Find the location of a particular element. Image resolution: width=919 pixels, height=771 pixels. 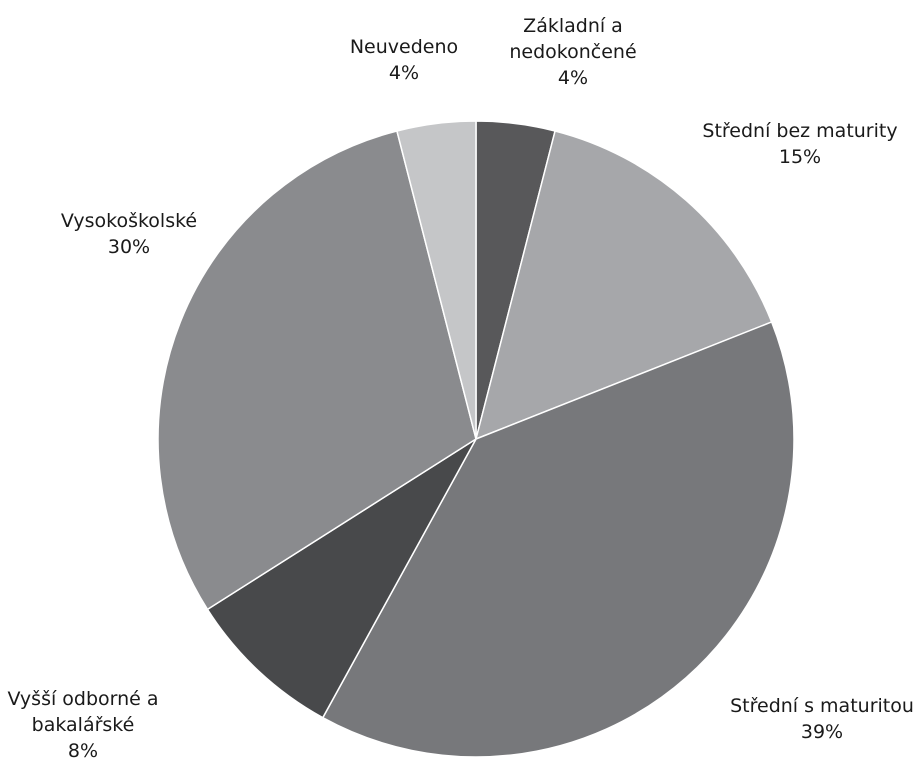

slice-category-label: Základní a is located at coordinates (573, 26).